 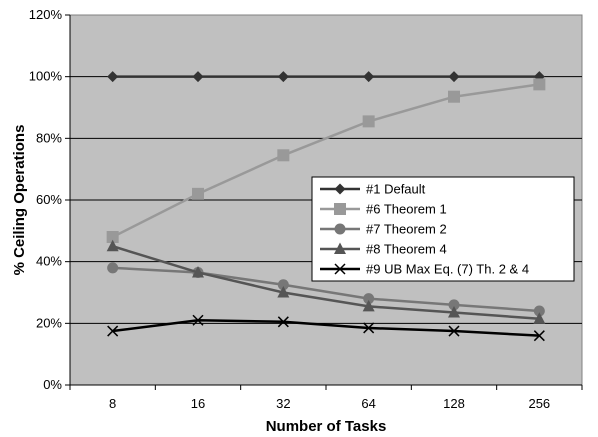 What do you see at coordinates (406, 229) in the screenshot?
I see `legend-label: #7 Theorem 2` at bounding box center [406, 229].